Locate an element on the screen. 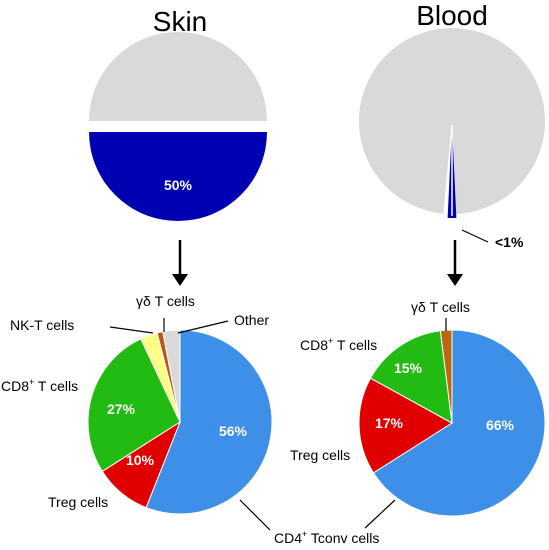 Image resolution: width=549 pixels, height=550 pixels. label-skin-other: Other is located at coordinates (251, 320).